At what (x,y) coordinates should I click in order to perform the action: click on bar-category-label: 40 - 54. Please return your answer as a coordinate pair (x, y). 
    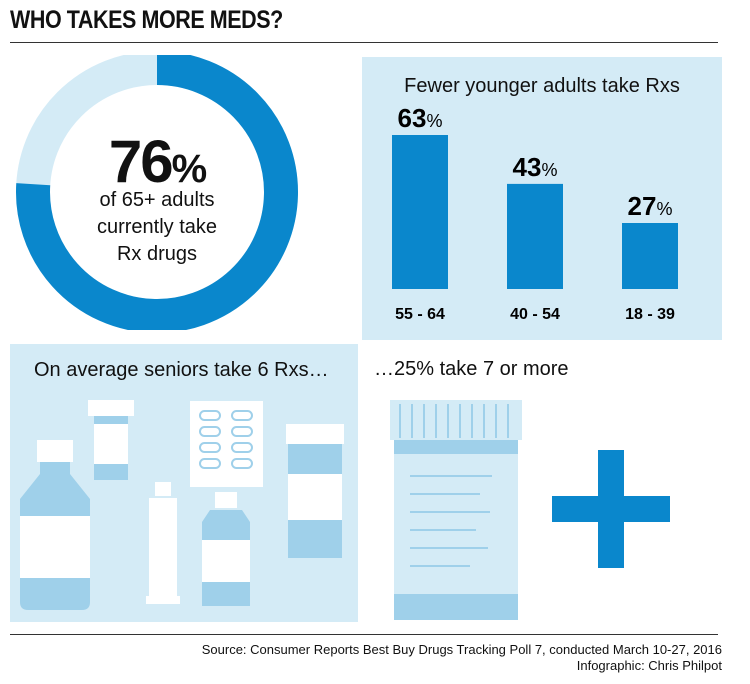
    Looking at the image, I should click on (535, 314).